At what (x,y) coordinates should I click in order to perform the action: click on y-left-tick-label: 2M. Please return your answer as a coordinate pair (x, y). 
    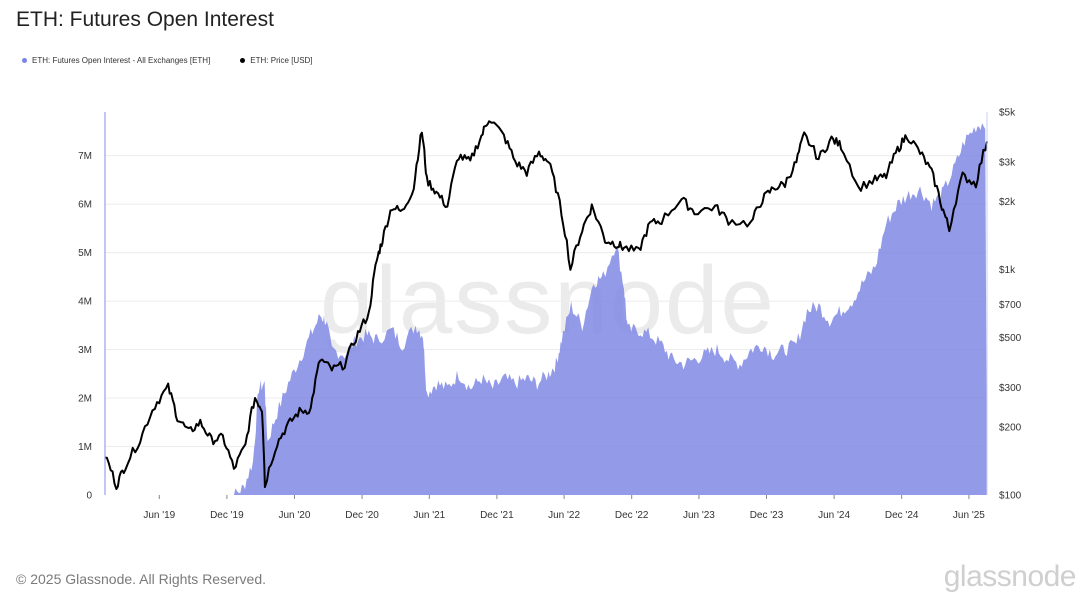
    Looking at the image, I should click on (85, 399).